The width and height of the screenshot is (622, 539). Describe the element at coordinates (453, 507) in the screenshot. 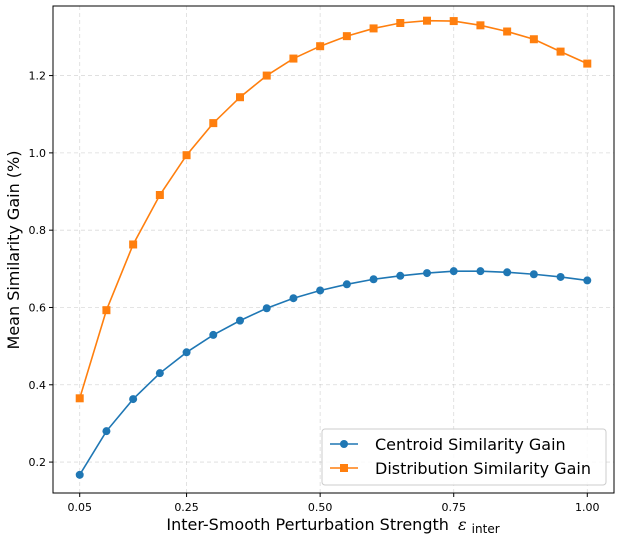

I see `x-tick-label: 0.75` at that location.